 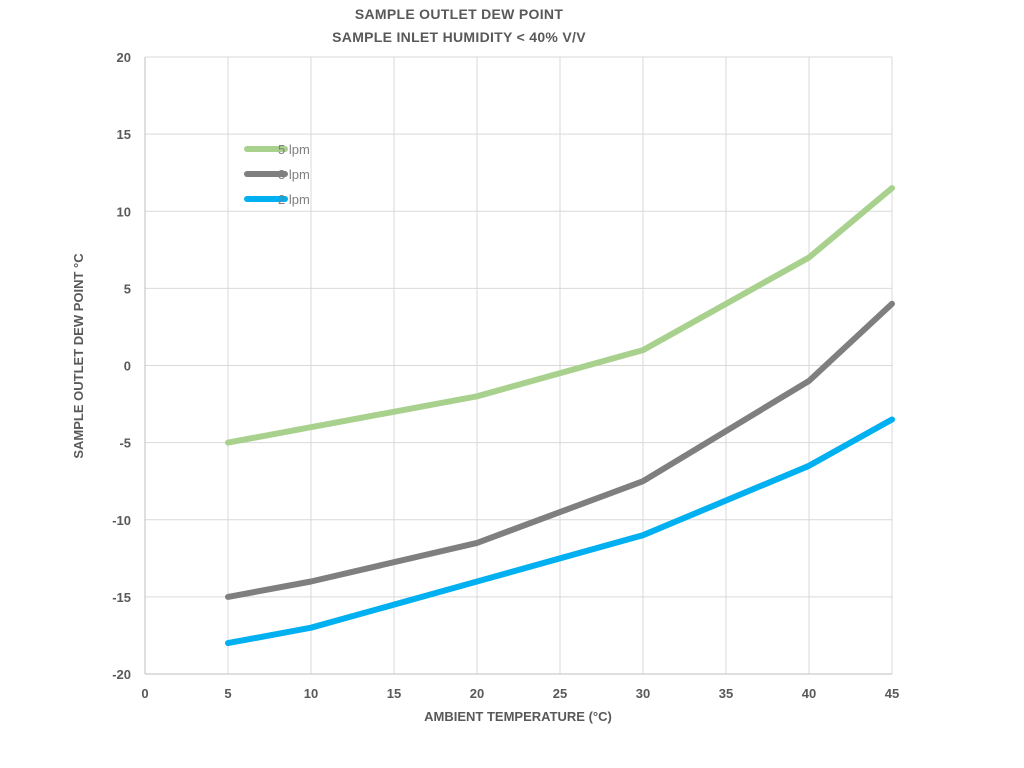 I want to click on y-tick-label: -10, so click(x=121, y=520).